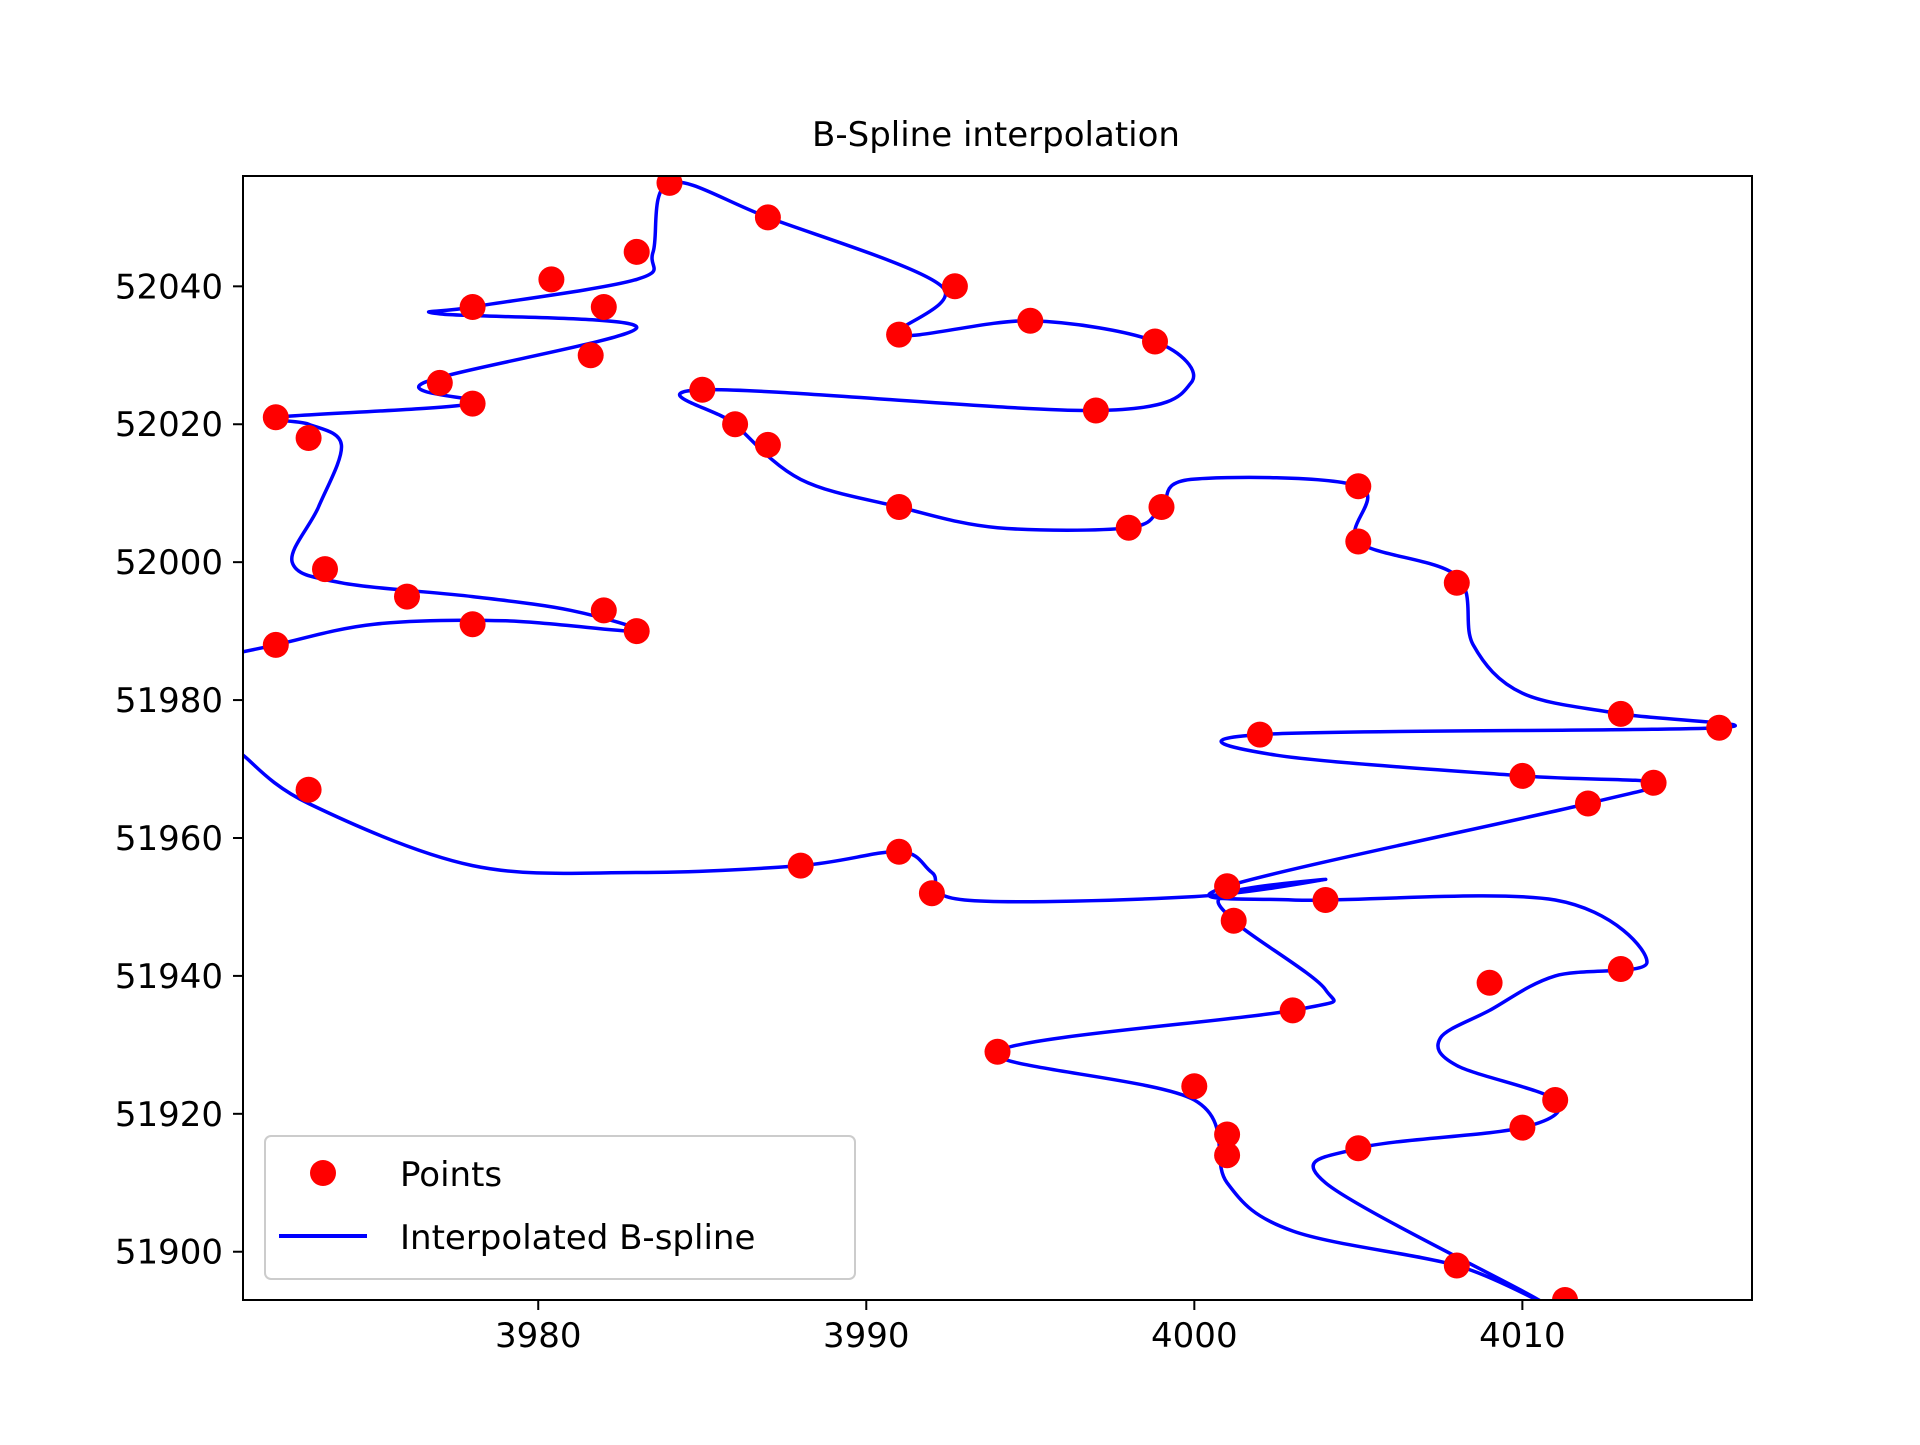 The height and width of the screenshot is (1445, 1920). What do you see at coordinates (538, 1336) in the screenshot?
I see `x-tick-label: 3980` at bounding box center [538, 1336].